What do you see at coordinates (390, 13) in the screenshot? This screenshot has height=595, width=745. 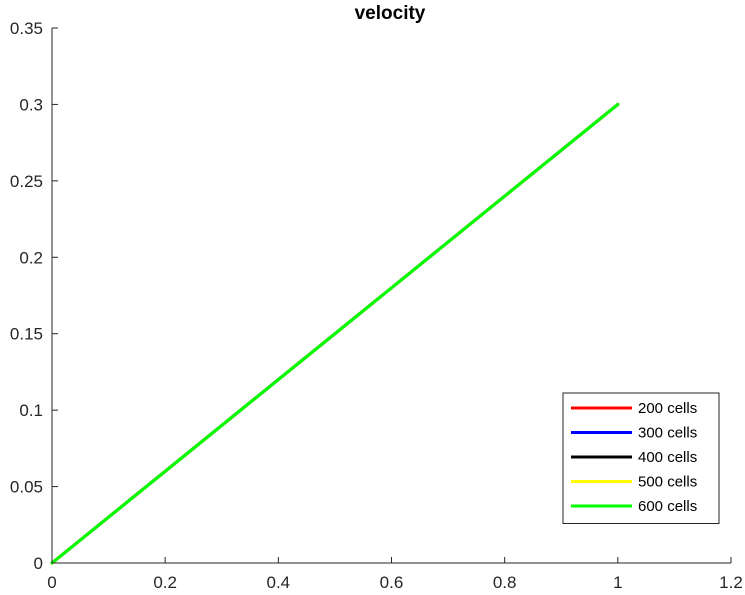 I see `chart-title: velocity` at bounding box center [390, 13].